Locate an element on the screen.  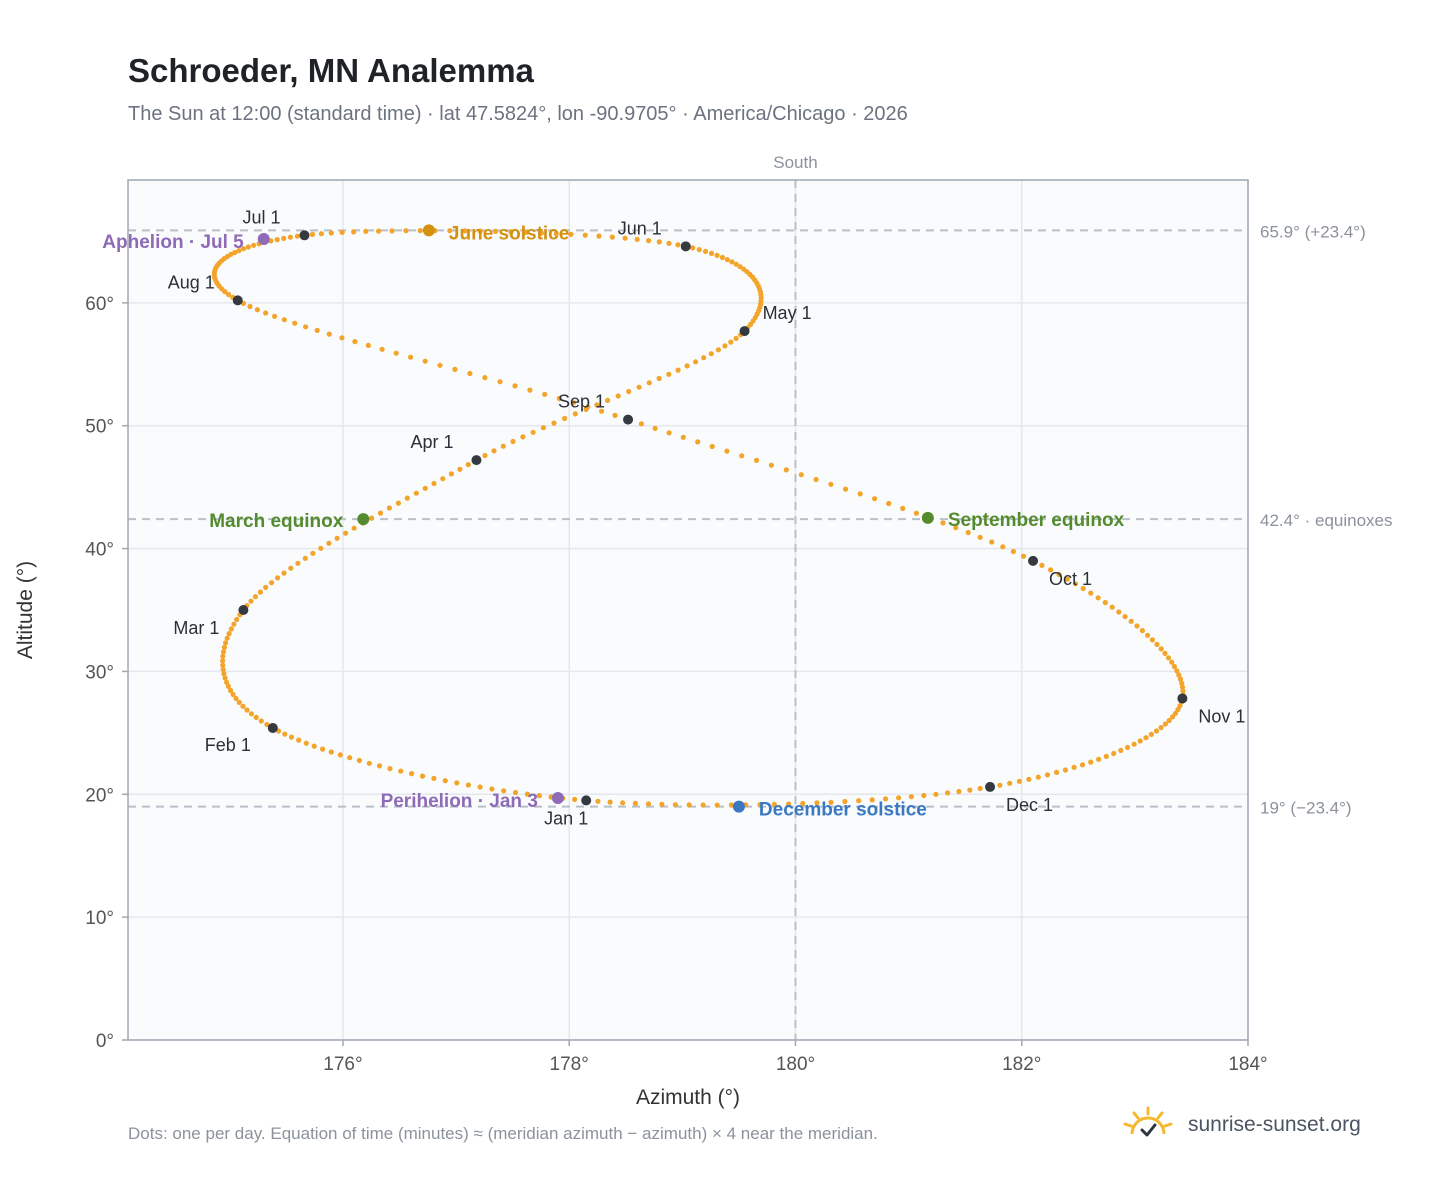
month-marker-label: Dec 1 is located at coordinates (1029, 805).